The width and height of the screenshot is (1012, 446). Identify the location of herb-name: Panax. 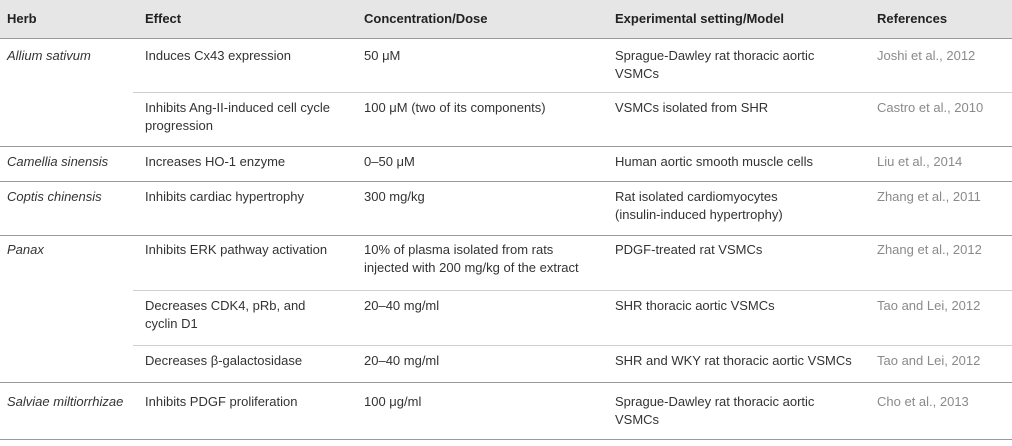
(25, 249).